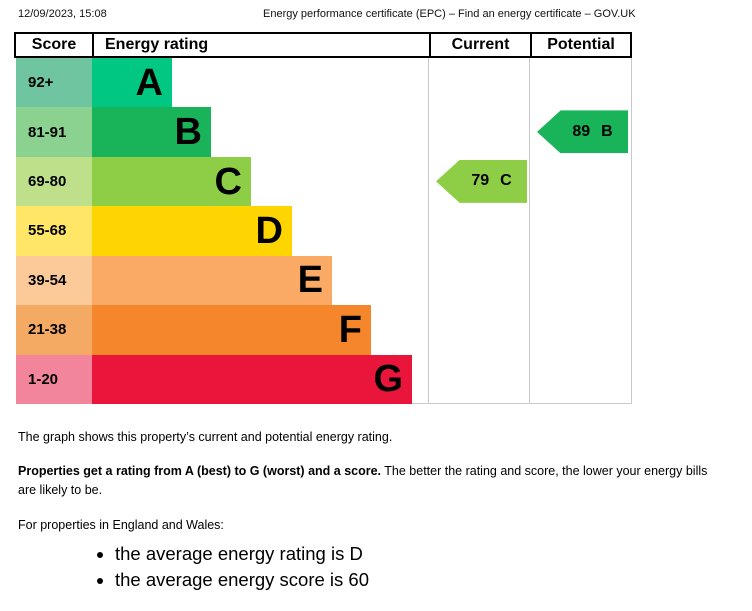 Image resolution: width=752 pixels, height=611 pixels. Describe the element at coordinates (252, 379) in the screenshot. I see `rating-bar-g: G` at that location.